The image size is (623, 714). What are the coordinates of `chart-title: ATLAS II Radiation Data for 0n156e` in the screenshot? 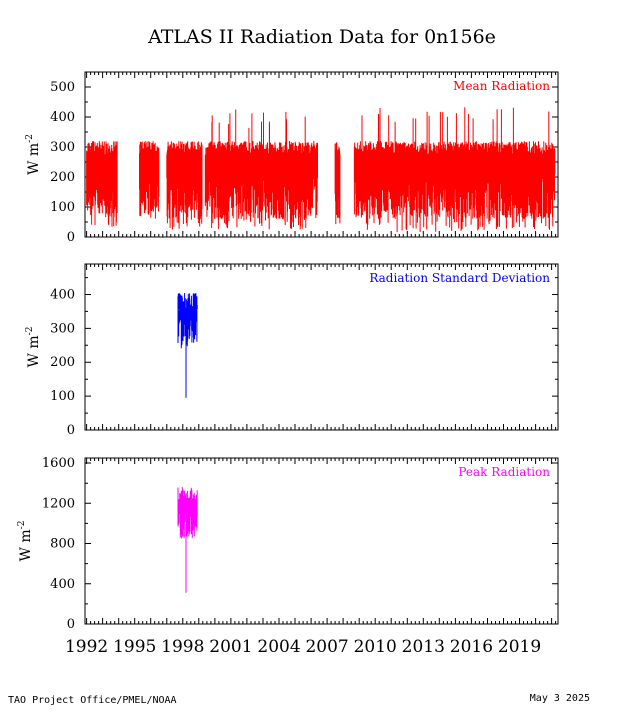 It's located at (321, 37).